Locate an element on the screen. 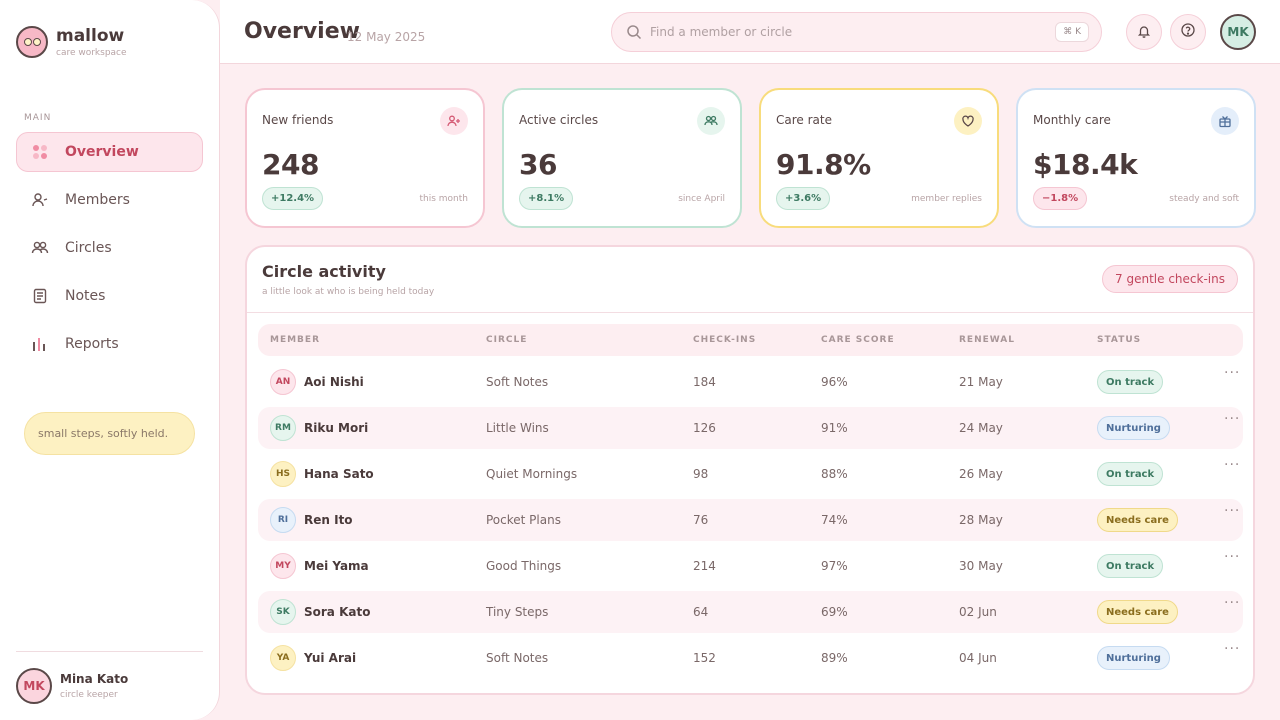 This screenshot has width=1280, height=720. member-name: Hana Sato is located at coordinates (339, 474).